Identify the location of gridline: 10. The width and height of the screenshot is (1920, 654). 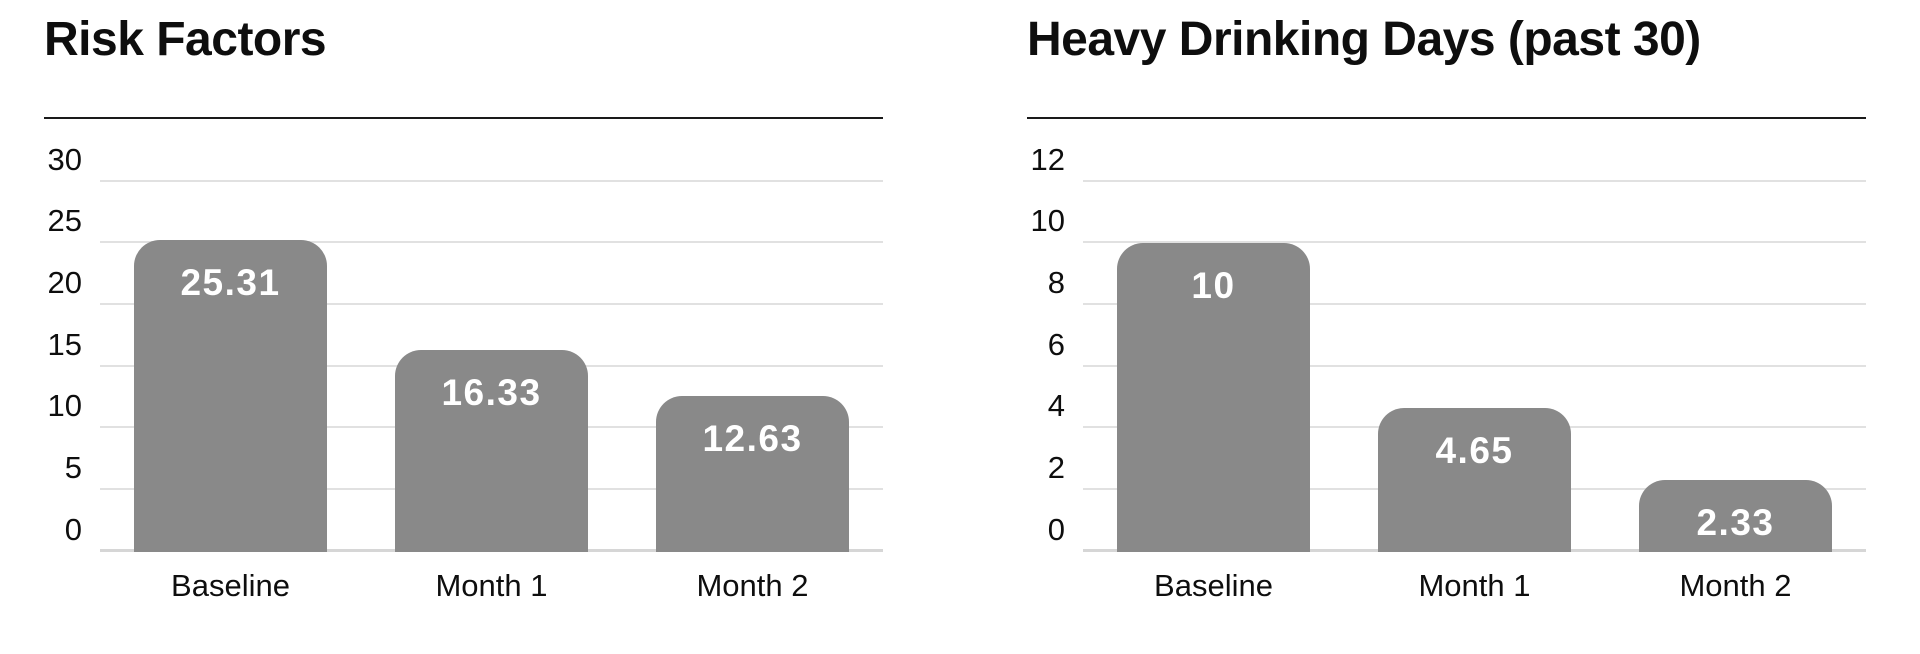
(1448, 223).